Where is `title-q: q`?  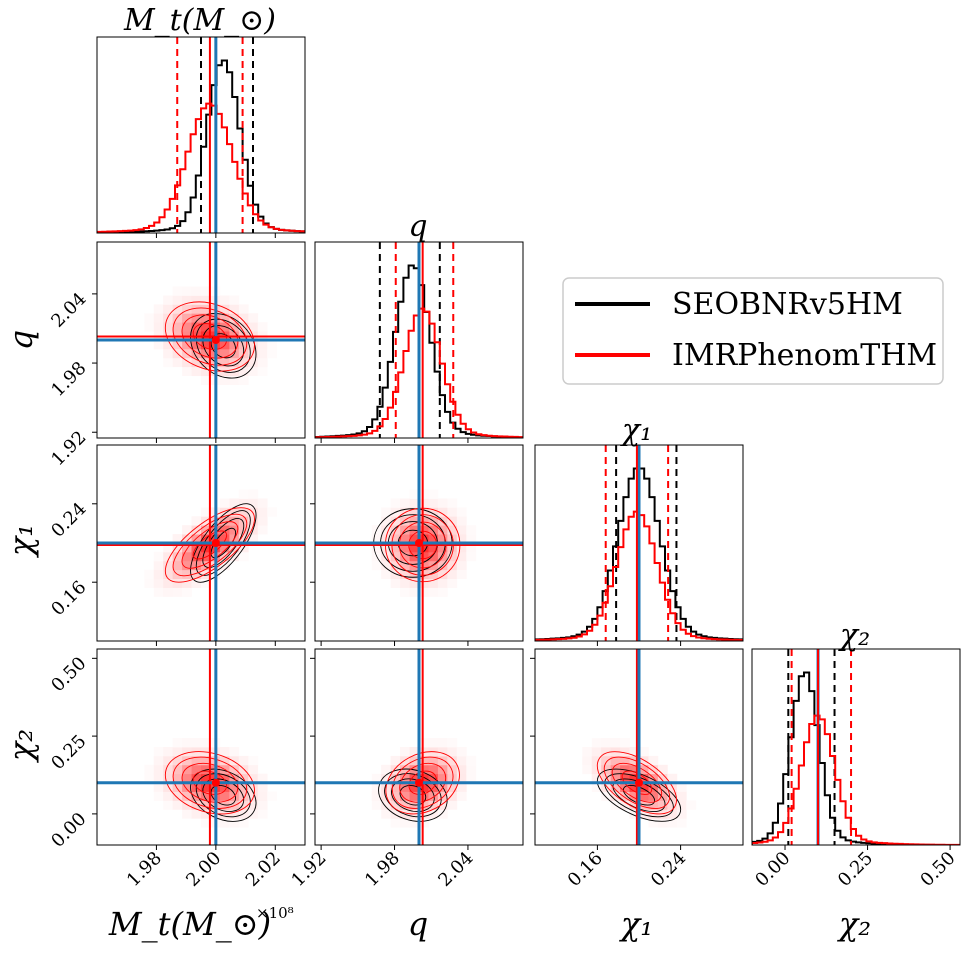 title-q: q is located at coordinates (417, 226).